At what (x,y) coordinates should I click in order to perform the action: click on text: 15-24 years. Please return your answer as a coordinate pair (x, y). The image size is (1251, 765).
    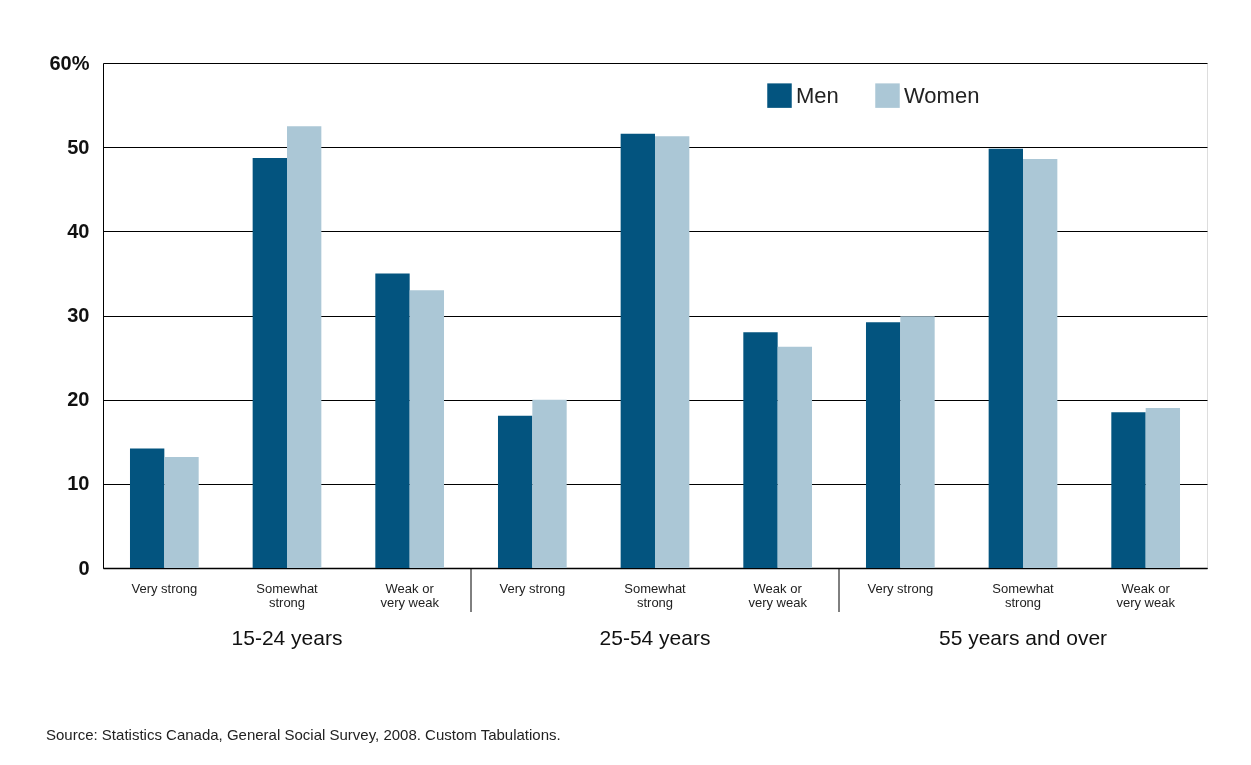
    Looking at the image, I should click on (287, 637).